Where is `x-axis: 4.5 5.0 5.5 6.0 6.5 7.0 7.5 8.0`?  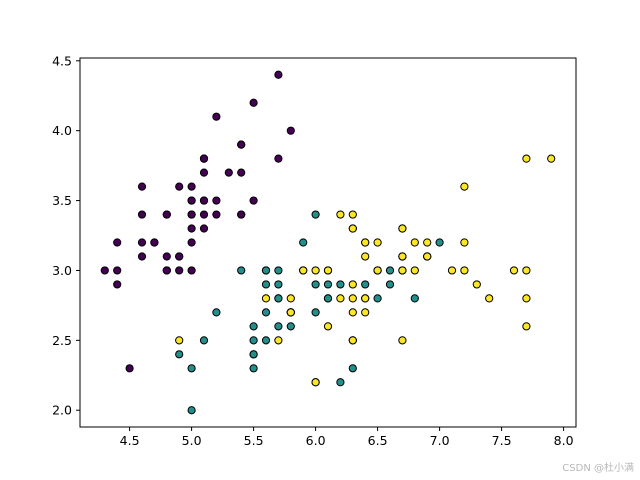
x-axis: 4.5 5.0 5.5 6.0 6.5 7.0 7.5 8.0 is located at coordinates (347, 437).